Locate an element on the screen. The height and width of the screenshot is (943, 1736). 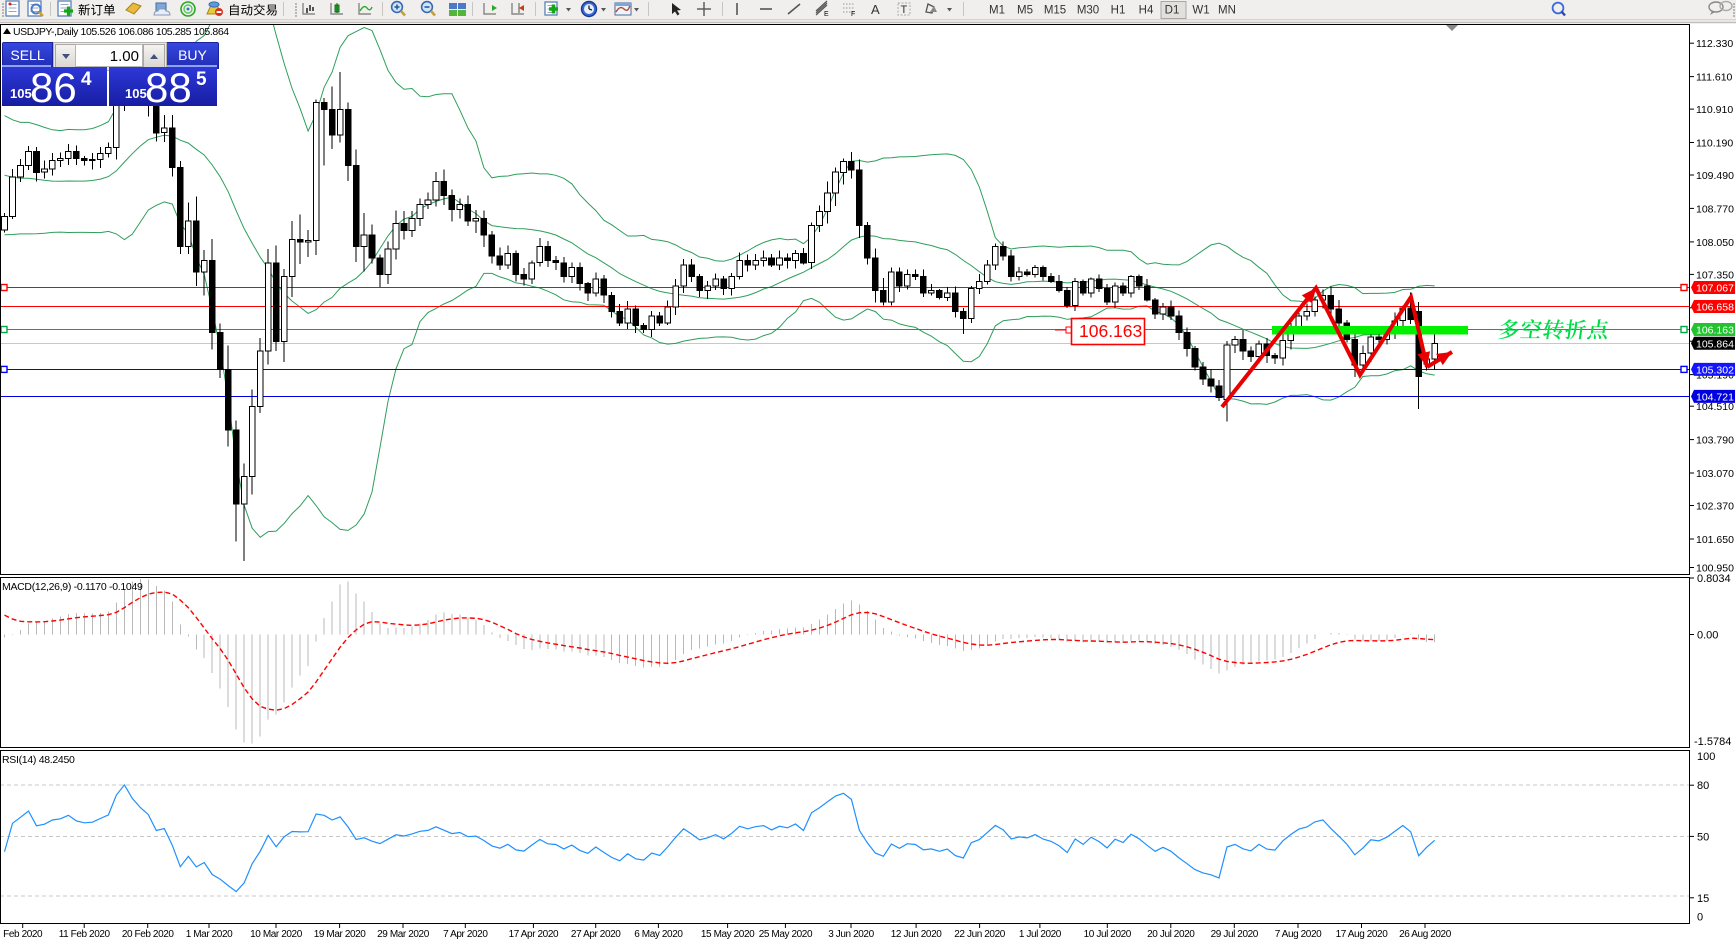
svg-text: 7 Apr 2020 is located at coordinates (465, 934).